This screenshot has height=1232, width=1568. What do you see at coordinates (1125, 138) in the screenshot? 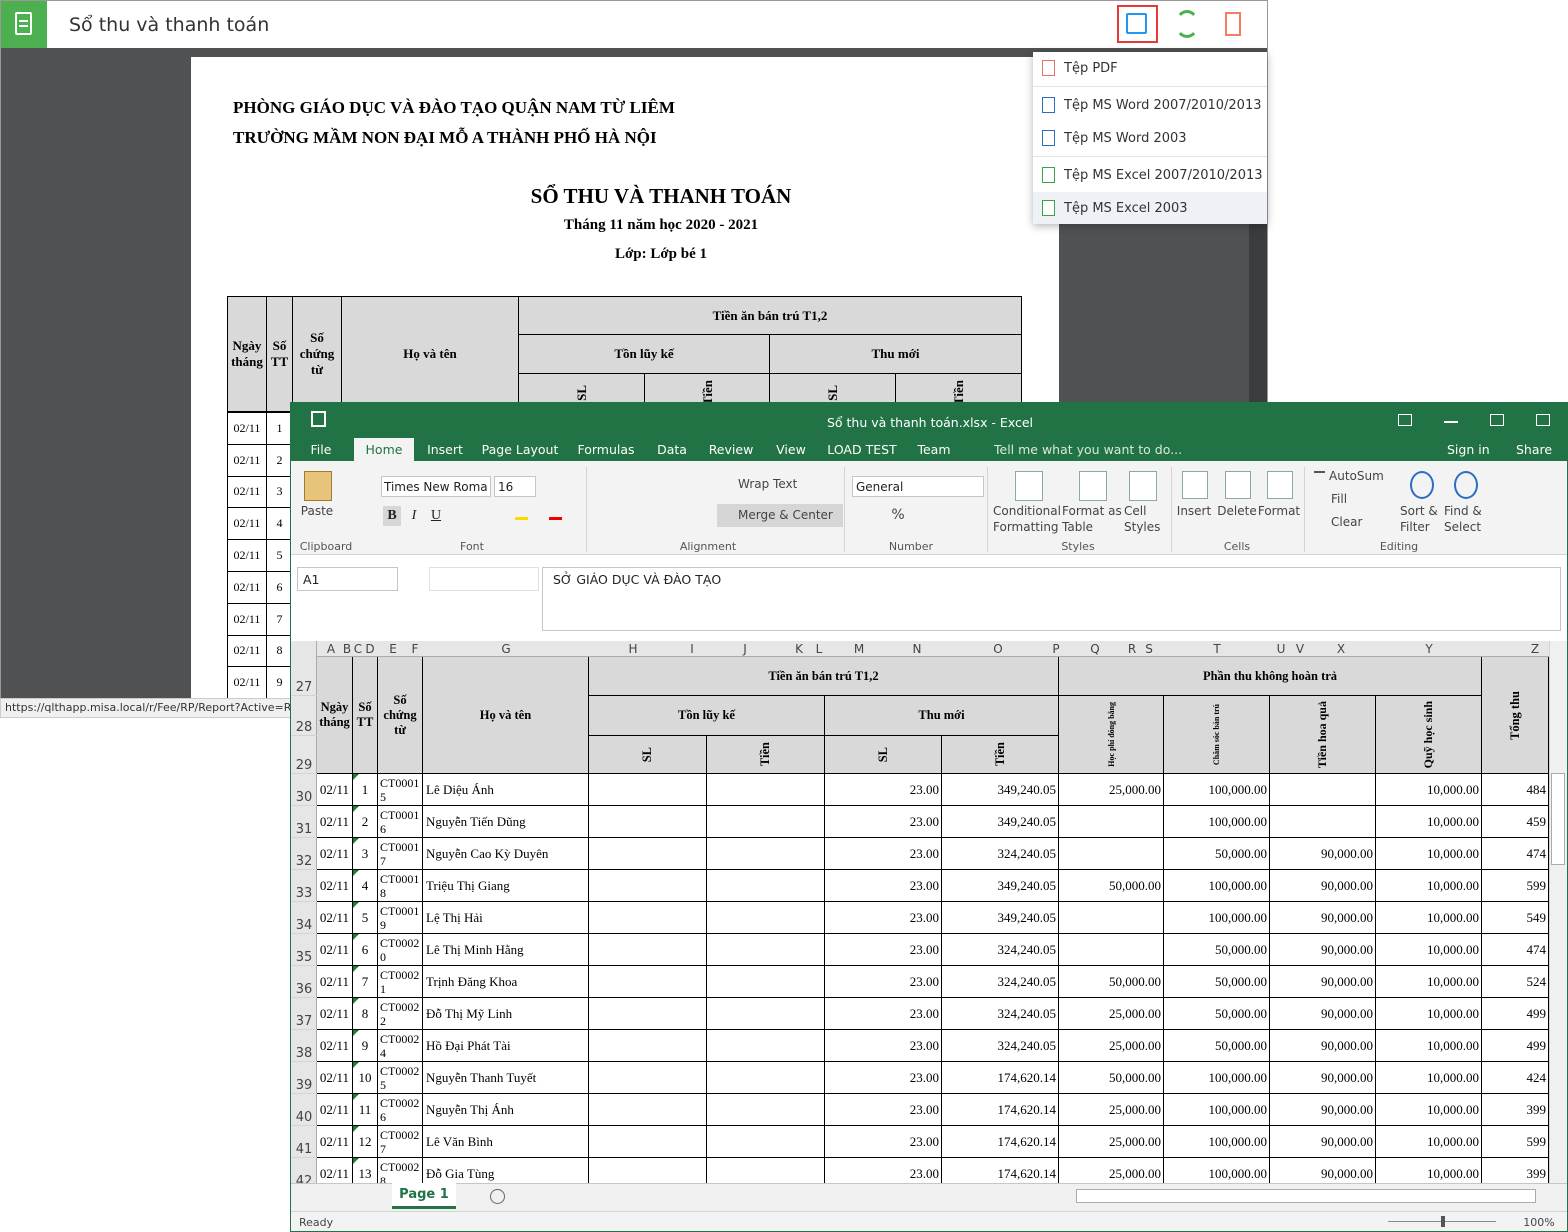
I see `menu-item: Tệp MS Word 2003` at bounding box center [1125, 138].